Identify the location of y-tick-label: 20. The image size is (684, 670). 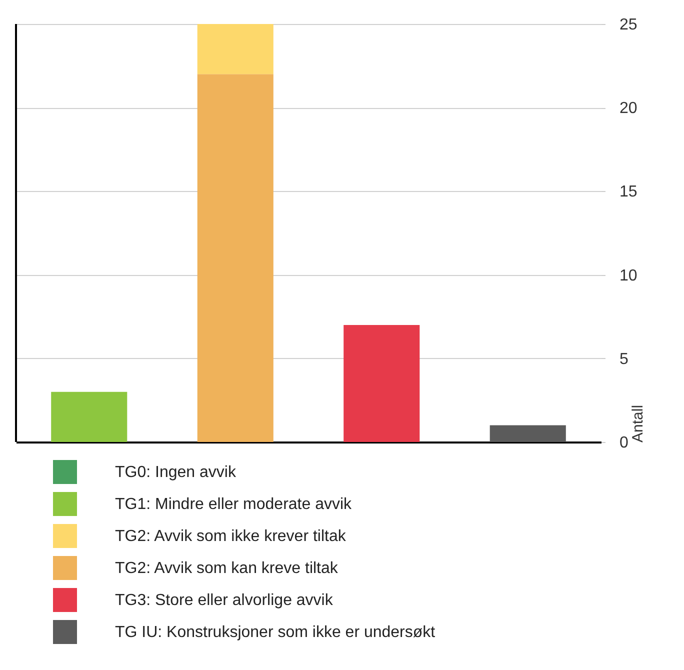
(629, 109).